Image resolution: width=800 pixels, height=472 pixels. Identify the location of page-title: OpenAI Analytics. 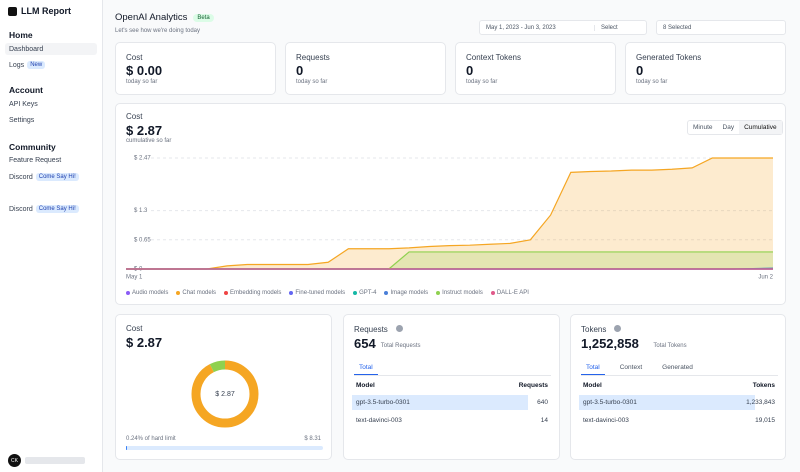
(151, 17).